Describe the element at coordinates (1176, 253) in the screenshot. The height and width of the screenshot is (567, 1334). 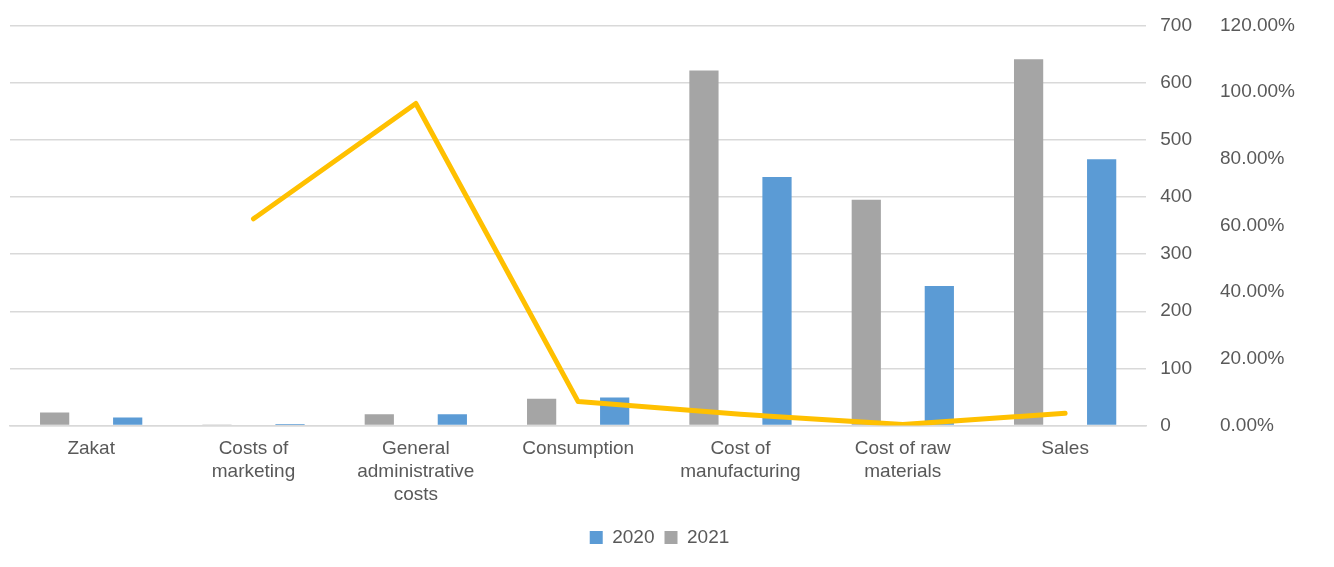
I see `y-tick-label: 300` at that location.